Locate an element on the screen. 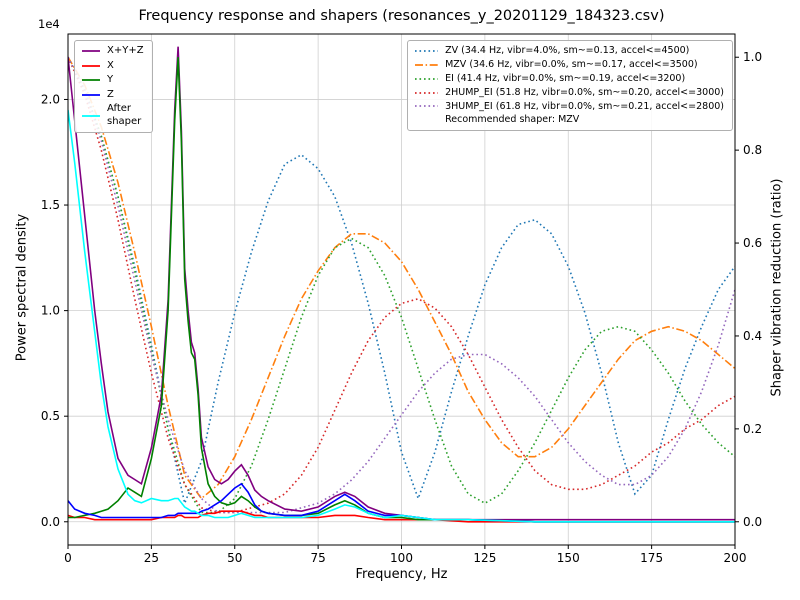  legend-item: Z is located at coordinates (112, 95).